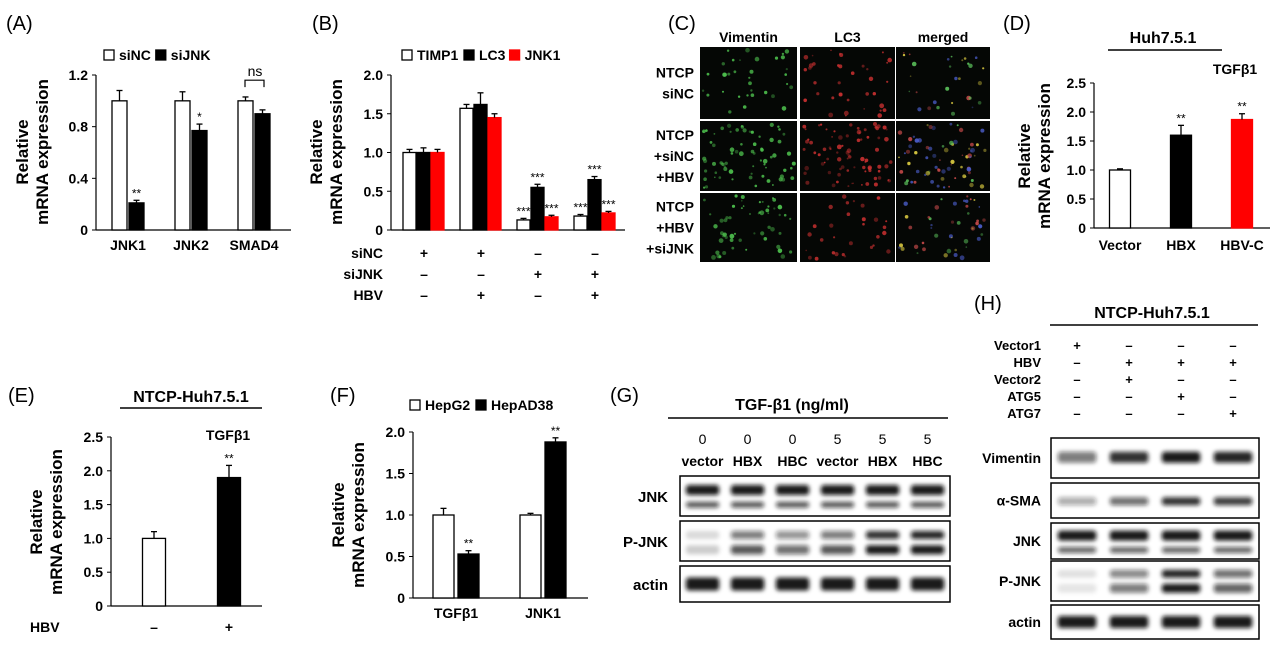 This screenshot has height=649, width=1280. Describe the element at coordinates (396, 515) in the screenshot. I see `y-tick-label: 1.0` at that location.